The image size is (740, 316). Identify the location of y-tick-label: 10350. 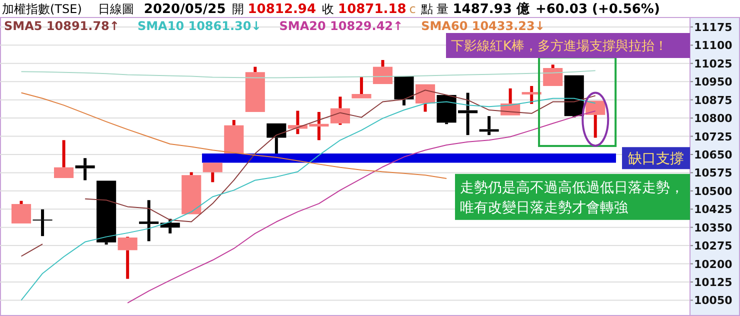
(713, 227).